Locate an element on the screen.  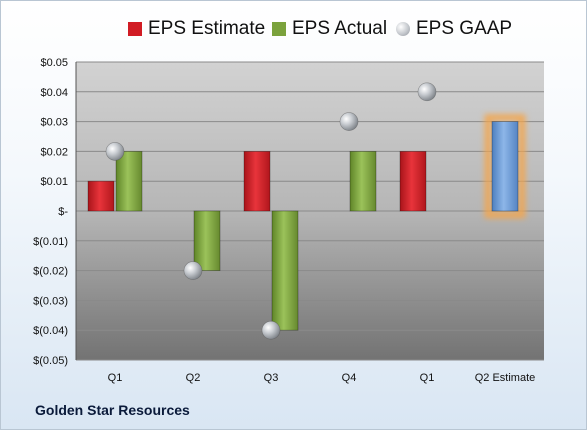
legend-label-actual: EPS Actual is located at coordinates (340, 28).